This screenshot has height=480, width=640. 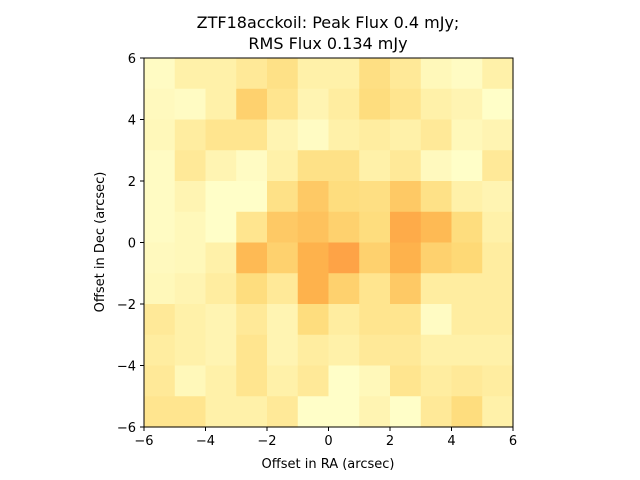 What do you see at coordinates (130, 244) in the screenshot?
I see `y-axis-ticks: −6 −4 −2 0 2 4 6` at bounding box center [130, 244].